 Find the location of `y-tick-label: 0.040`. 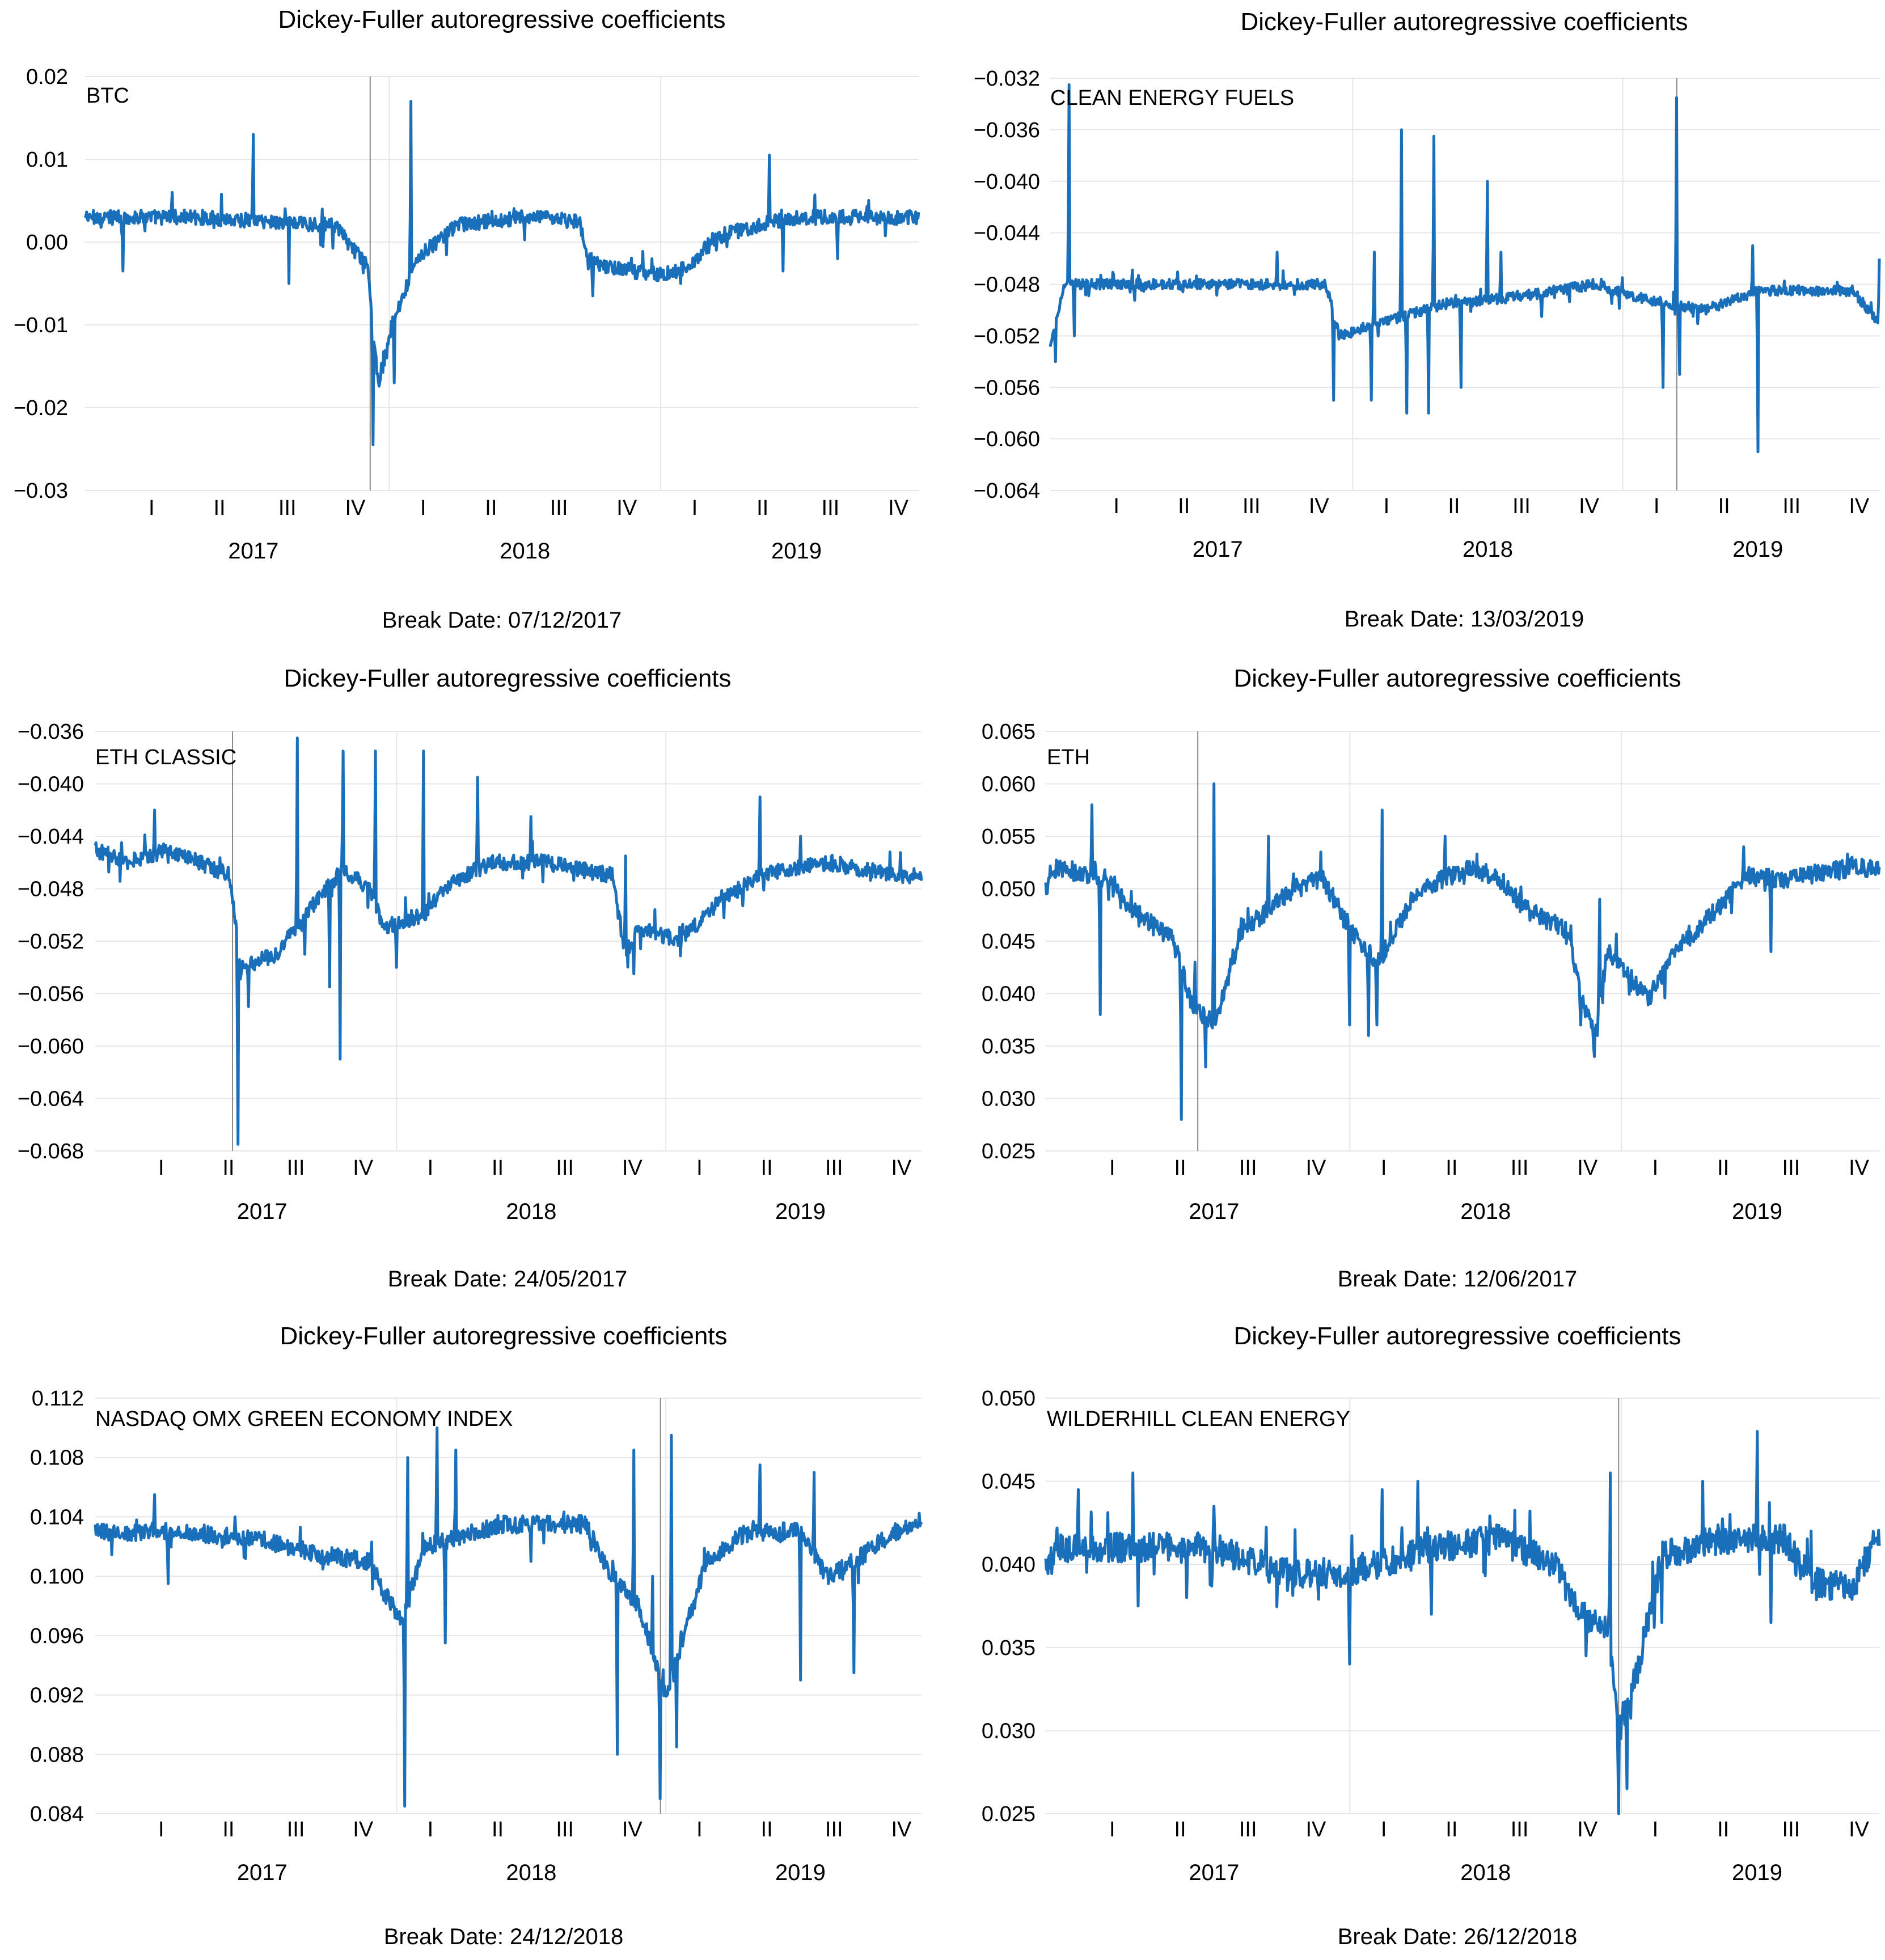

y-tick-label: 0.040 is located at coordinates (1009, 1565).